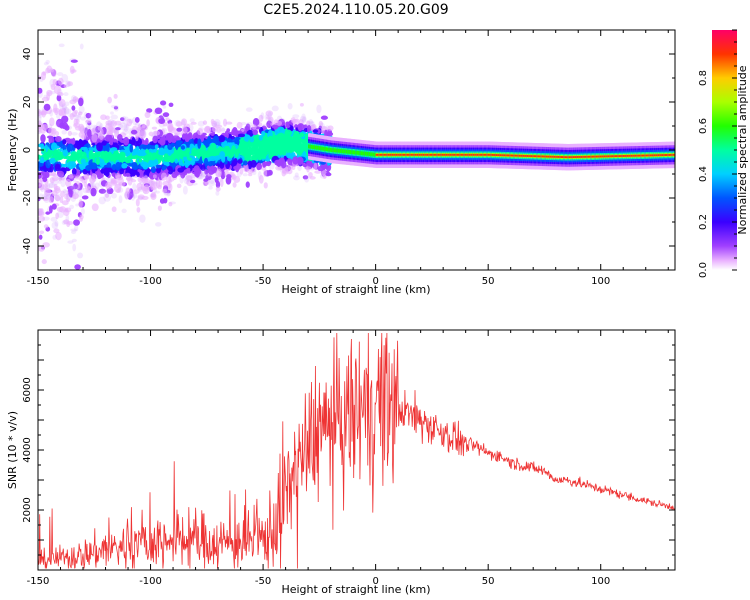  What do you see at coordinates (27, 54) in the screenshot?
I see `y-tick-label: 40` at bounding box center [27, 54].